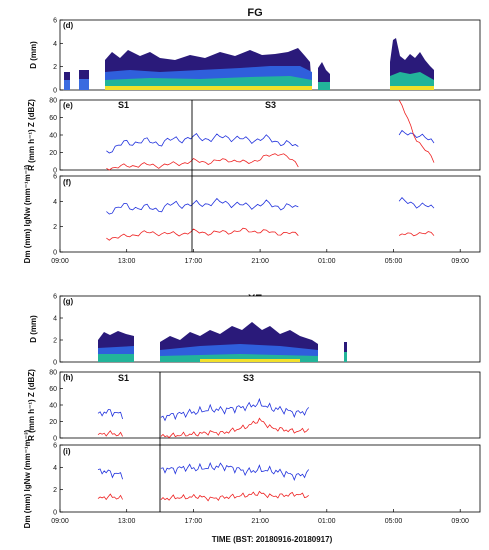  I want to click on dsd-region-1-core, so click(67, 85).